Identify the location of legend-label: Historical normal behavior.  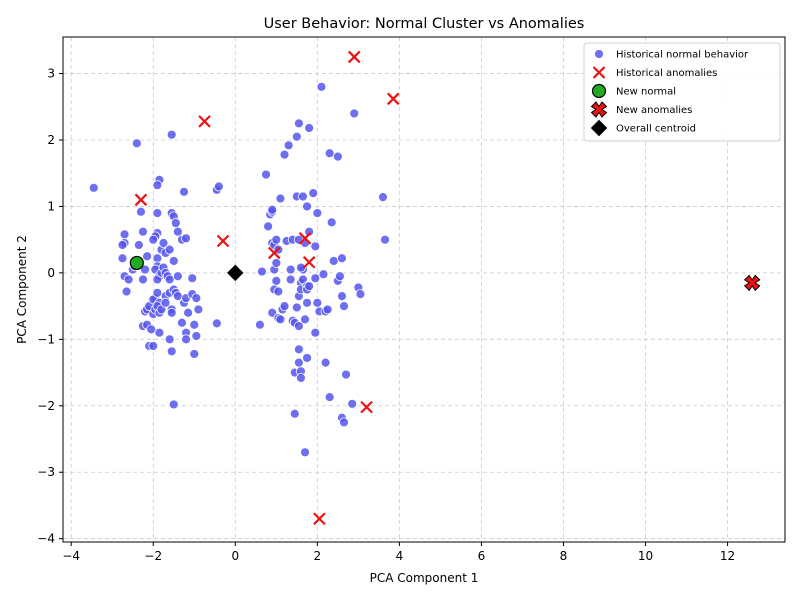
(682, 55).